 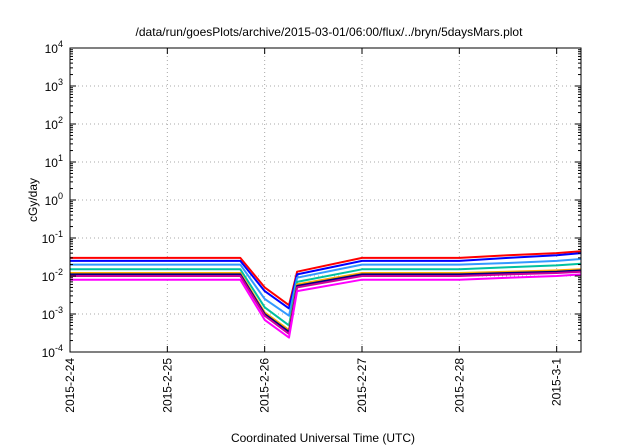 I want to click on y-tick-label: 10⁻², so click(x=52, y=275).